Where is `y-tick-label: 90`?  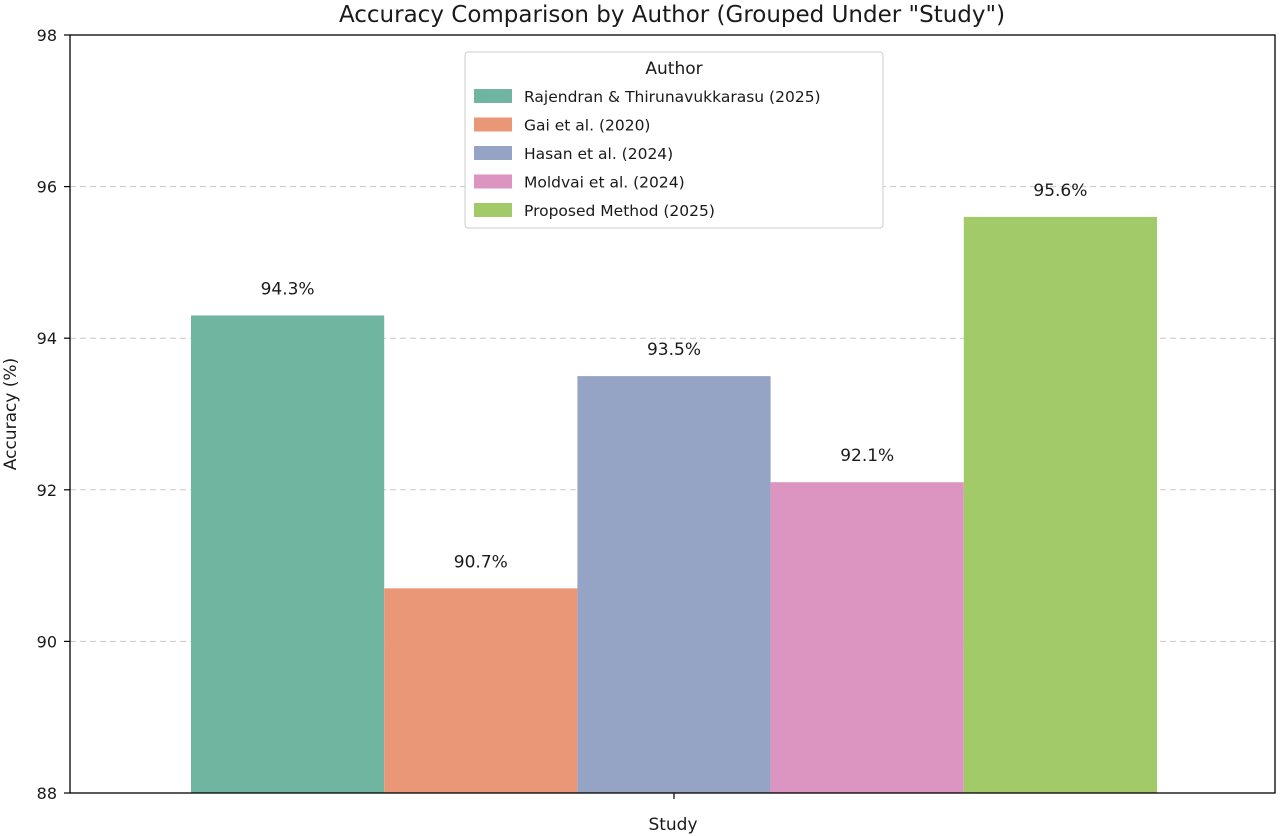
y-tick-label: 90 is located at coordinates (47, 641).